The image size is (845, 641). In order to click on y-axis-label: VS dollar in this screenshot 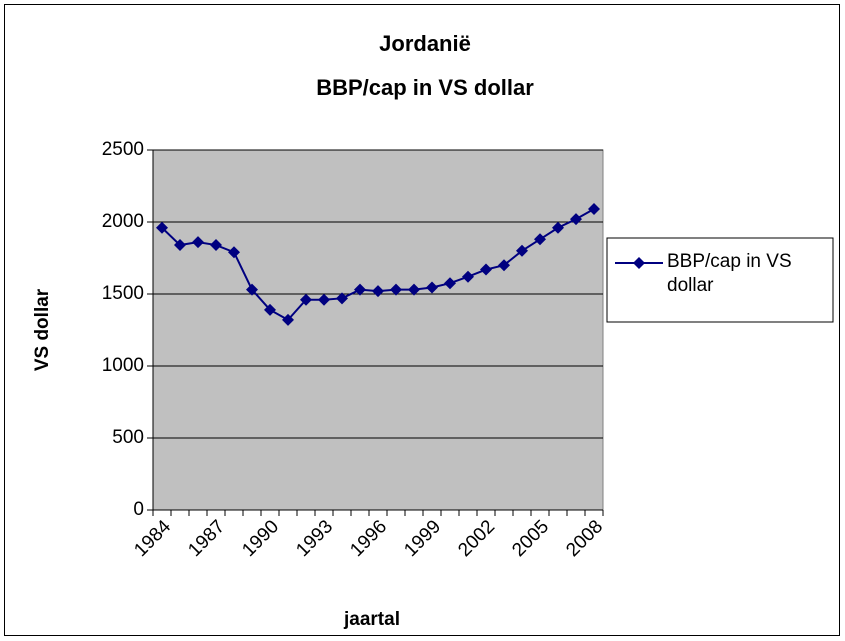, I will do `click(42, 329)`.